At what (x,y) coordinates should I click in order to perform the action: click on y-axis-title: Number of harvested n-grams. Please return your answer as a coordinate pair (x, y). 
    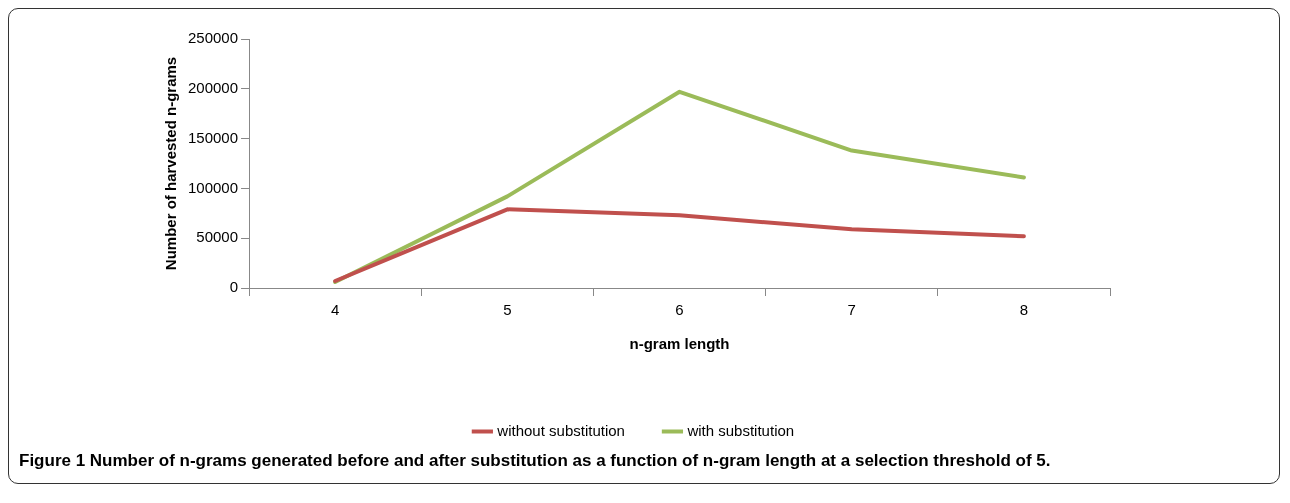
    Looking at the image, I should click on (171, 163).